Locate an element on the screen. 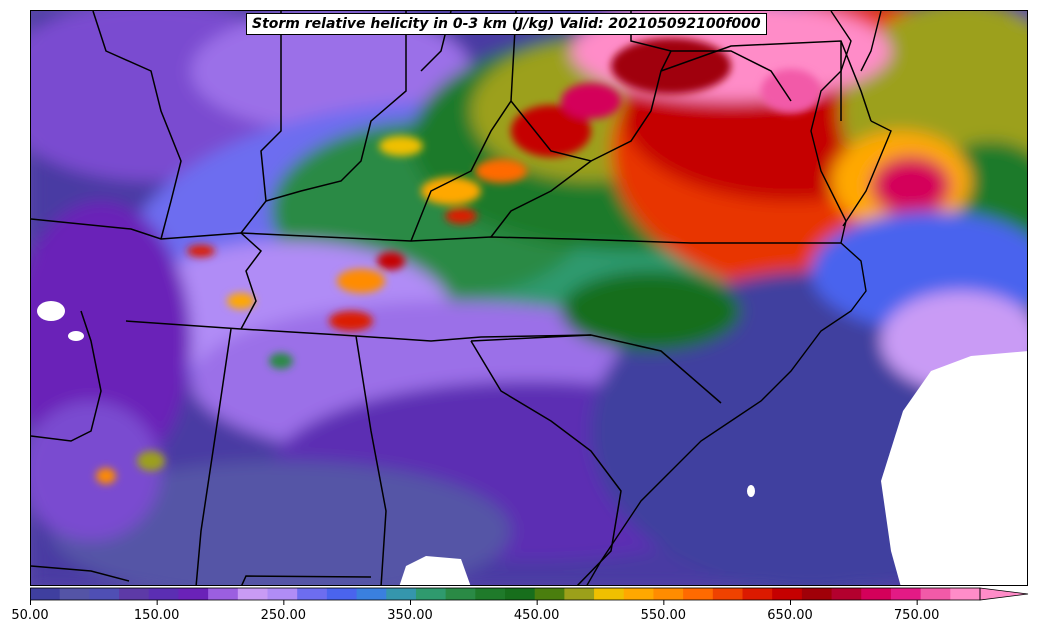 The height and width of the screenshot is (633, 1037). colorbar-extend-max is located at coordinates (1004, 594).